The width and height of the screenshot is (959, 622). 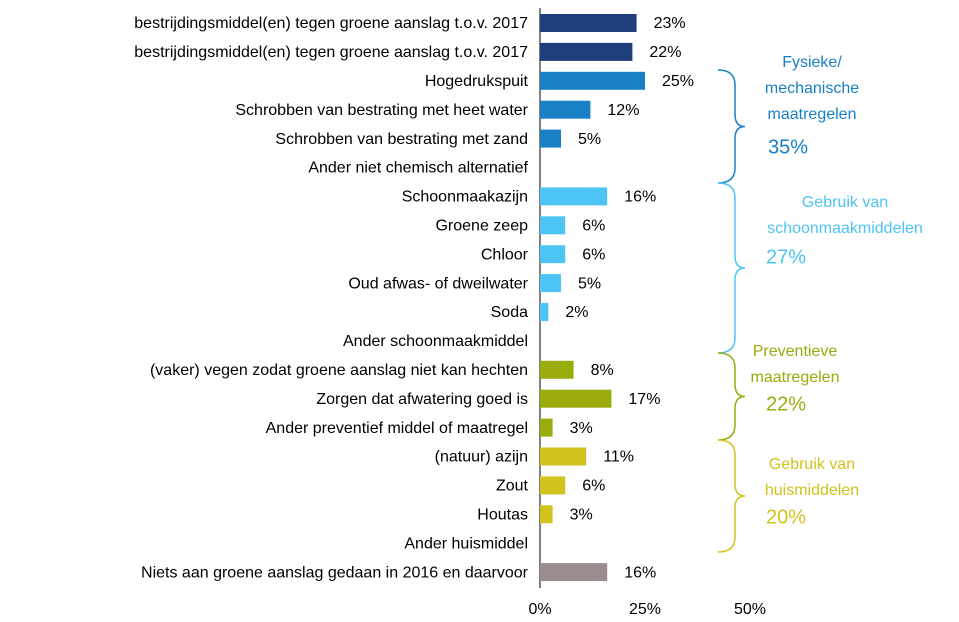 What do you see at coordinates (435, 341) in the screenshot?
I see `category-label: Ander schoonmaakmiddel` at bounding box center [435, 341].